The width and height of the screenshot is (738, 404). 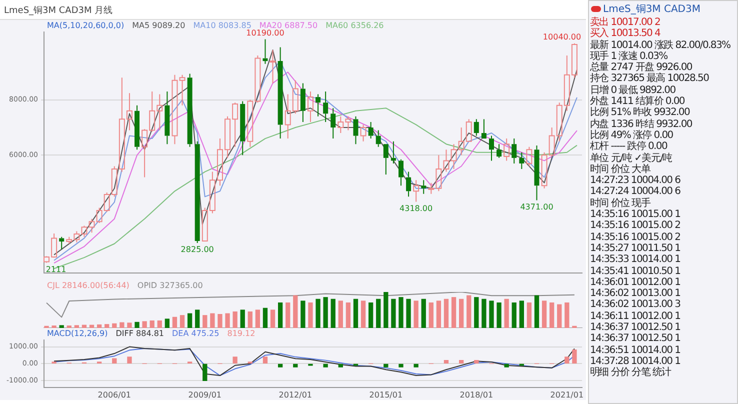 I want to click on text: 14:36:02 10013.00 1, so click(x=635, y=294).